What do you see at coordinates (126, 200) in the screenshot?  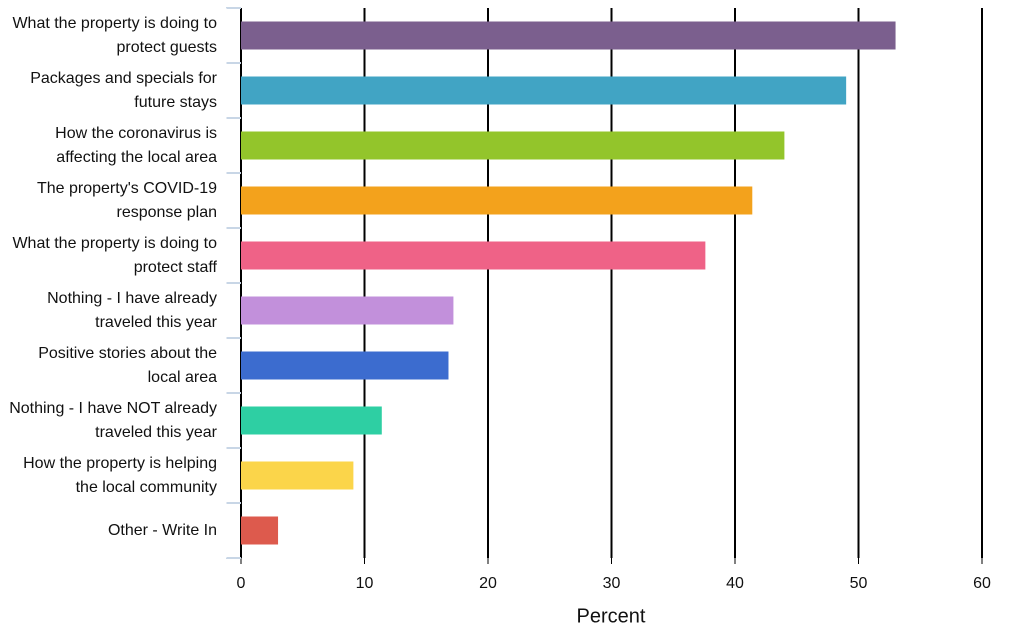 I see `y-tick-label: The property's COVID-19 response plan` at bounding box center [126, 200].